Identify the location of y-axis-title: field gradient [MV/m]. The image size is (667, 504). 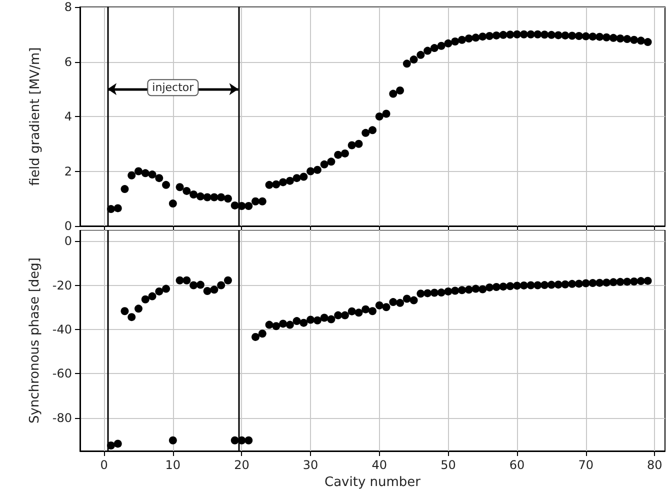
(35, 116).